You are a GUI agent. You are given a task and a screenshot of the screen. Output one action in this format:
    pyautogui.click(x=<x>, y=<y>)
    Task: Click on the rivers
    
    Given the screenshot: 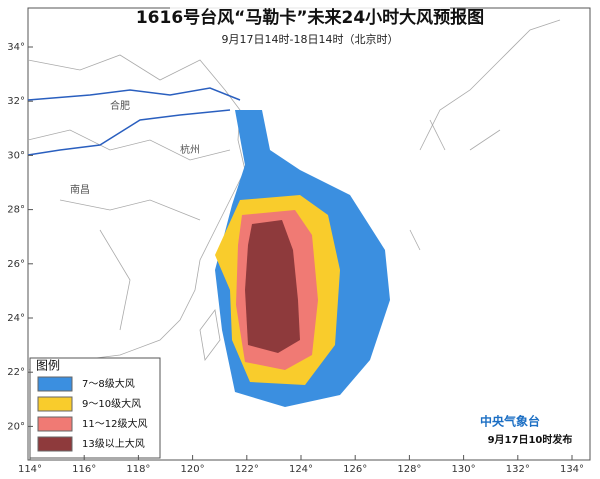 What is the action you would take?
    pyautogui.click(x=134, y=121)
    